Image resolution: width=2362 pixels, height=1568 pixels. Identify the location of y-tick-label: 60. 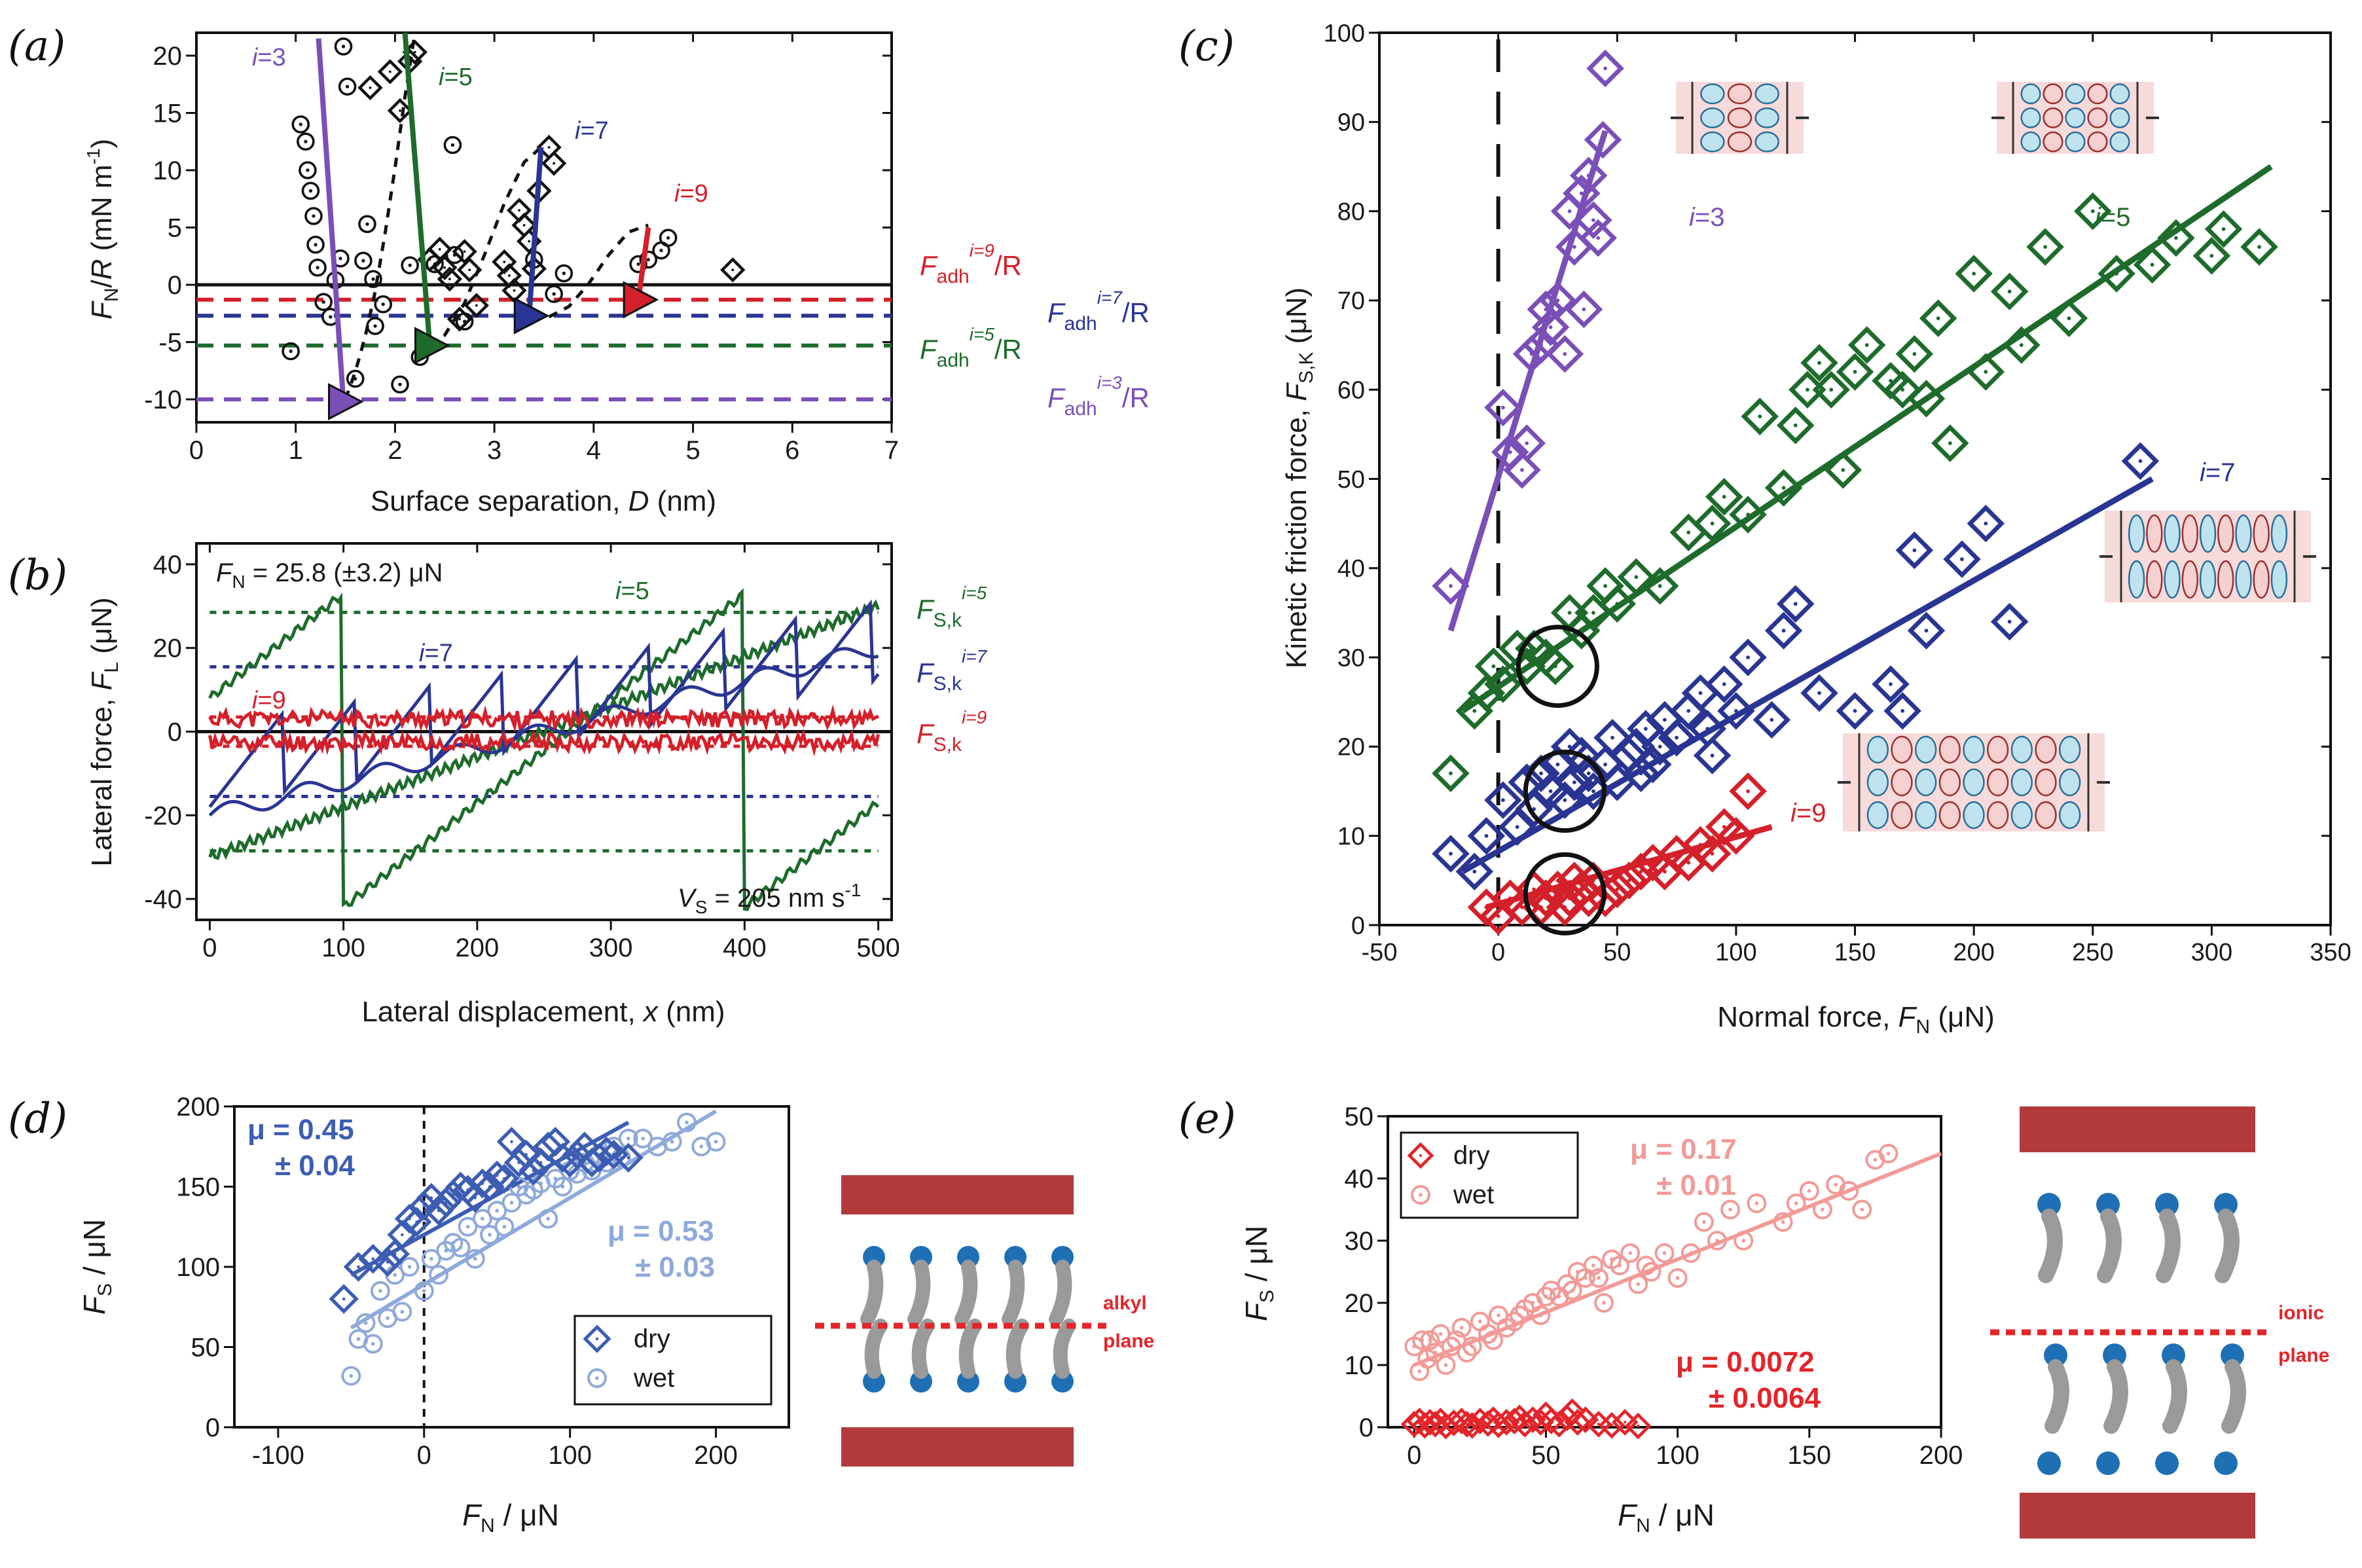
(1351, 391).